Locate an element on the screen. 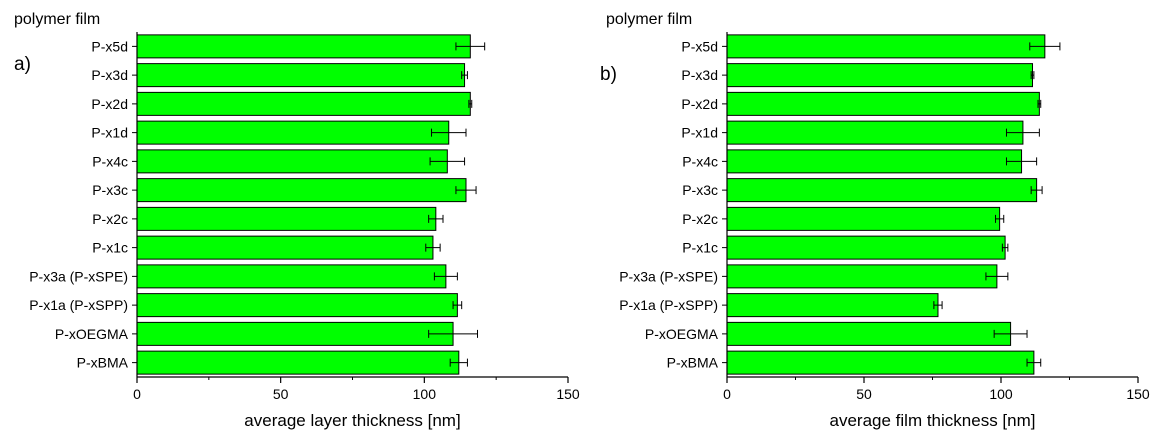  category-label-1-4: P-x4c is located at coordinates (700, 161).